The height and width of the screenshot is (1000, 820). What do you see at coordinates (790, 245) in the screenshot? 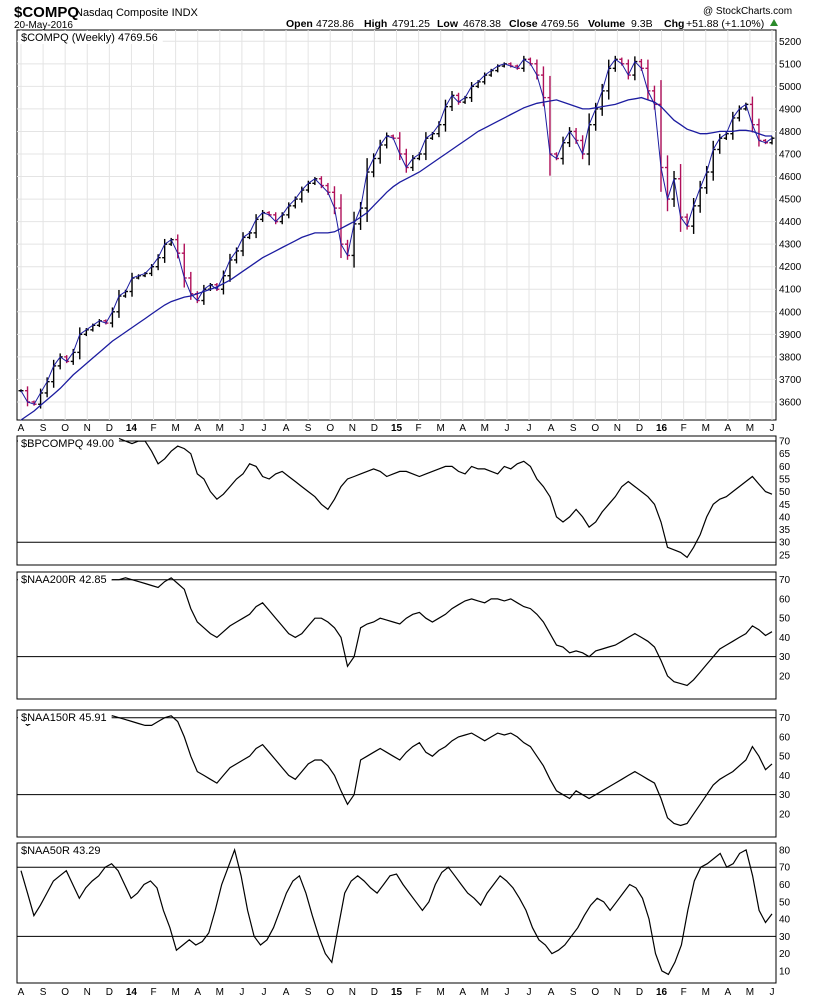
I see `y-tick-label: 4300` at bounding box center [790, 245].